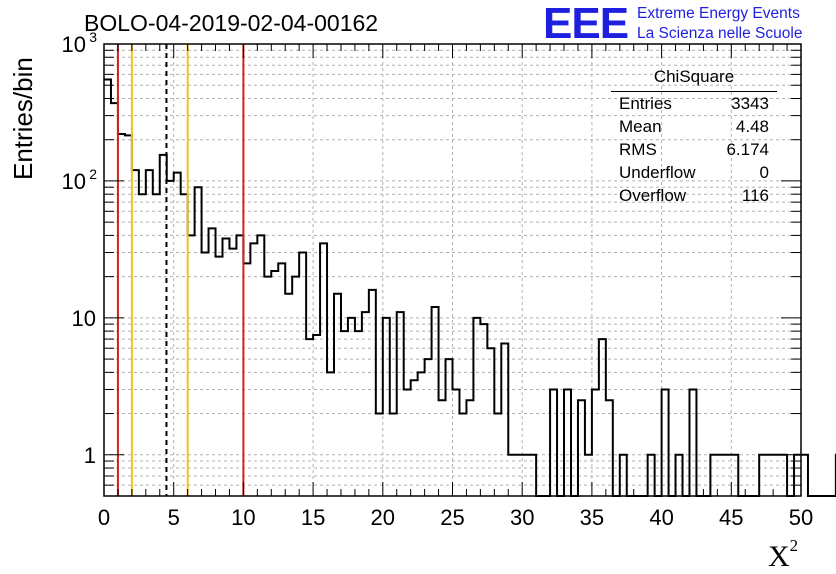 The image size is (836, 574). Describe the element at coordinates (586, 24) in the screenshot. I see `eee-logo: EEE` at that location.